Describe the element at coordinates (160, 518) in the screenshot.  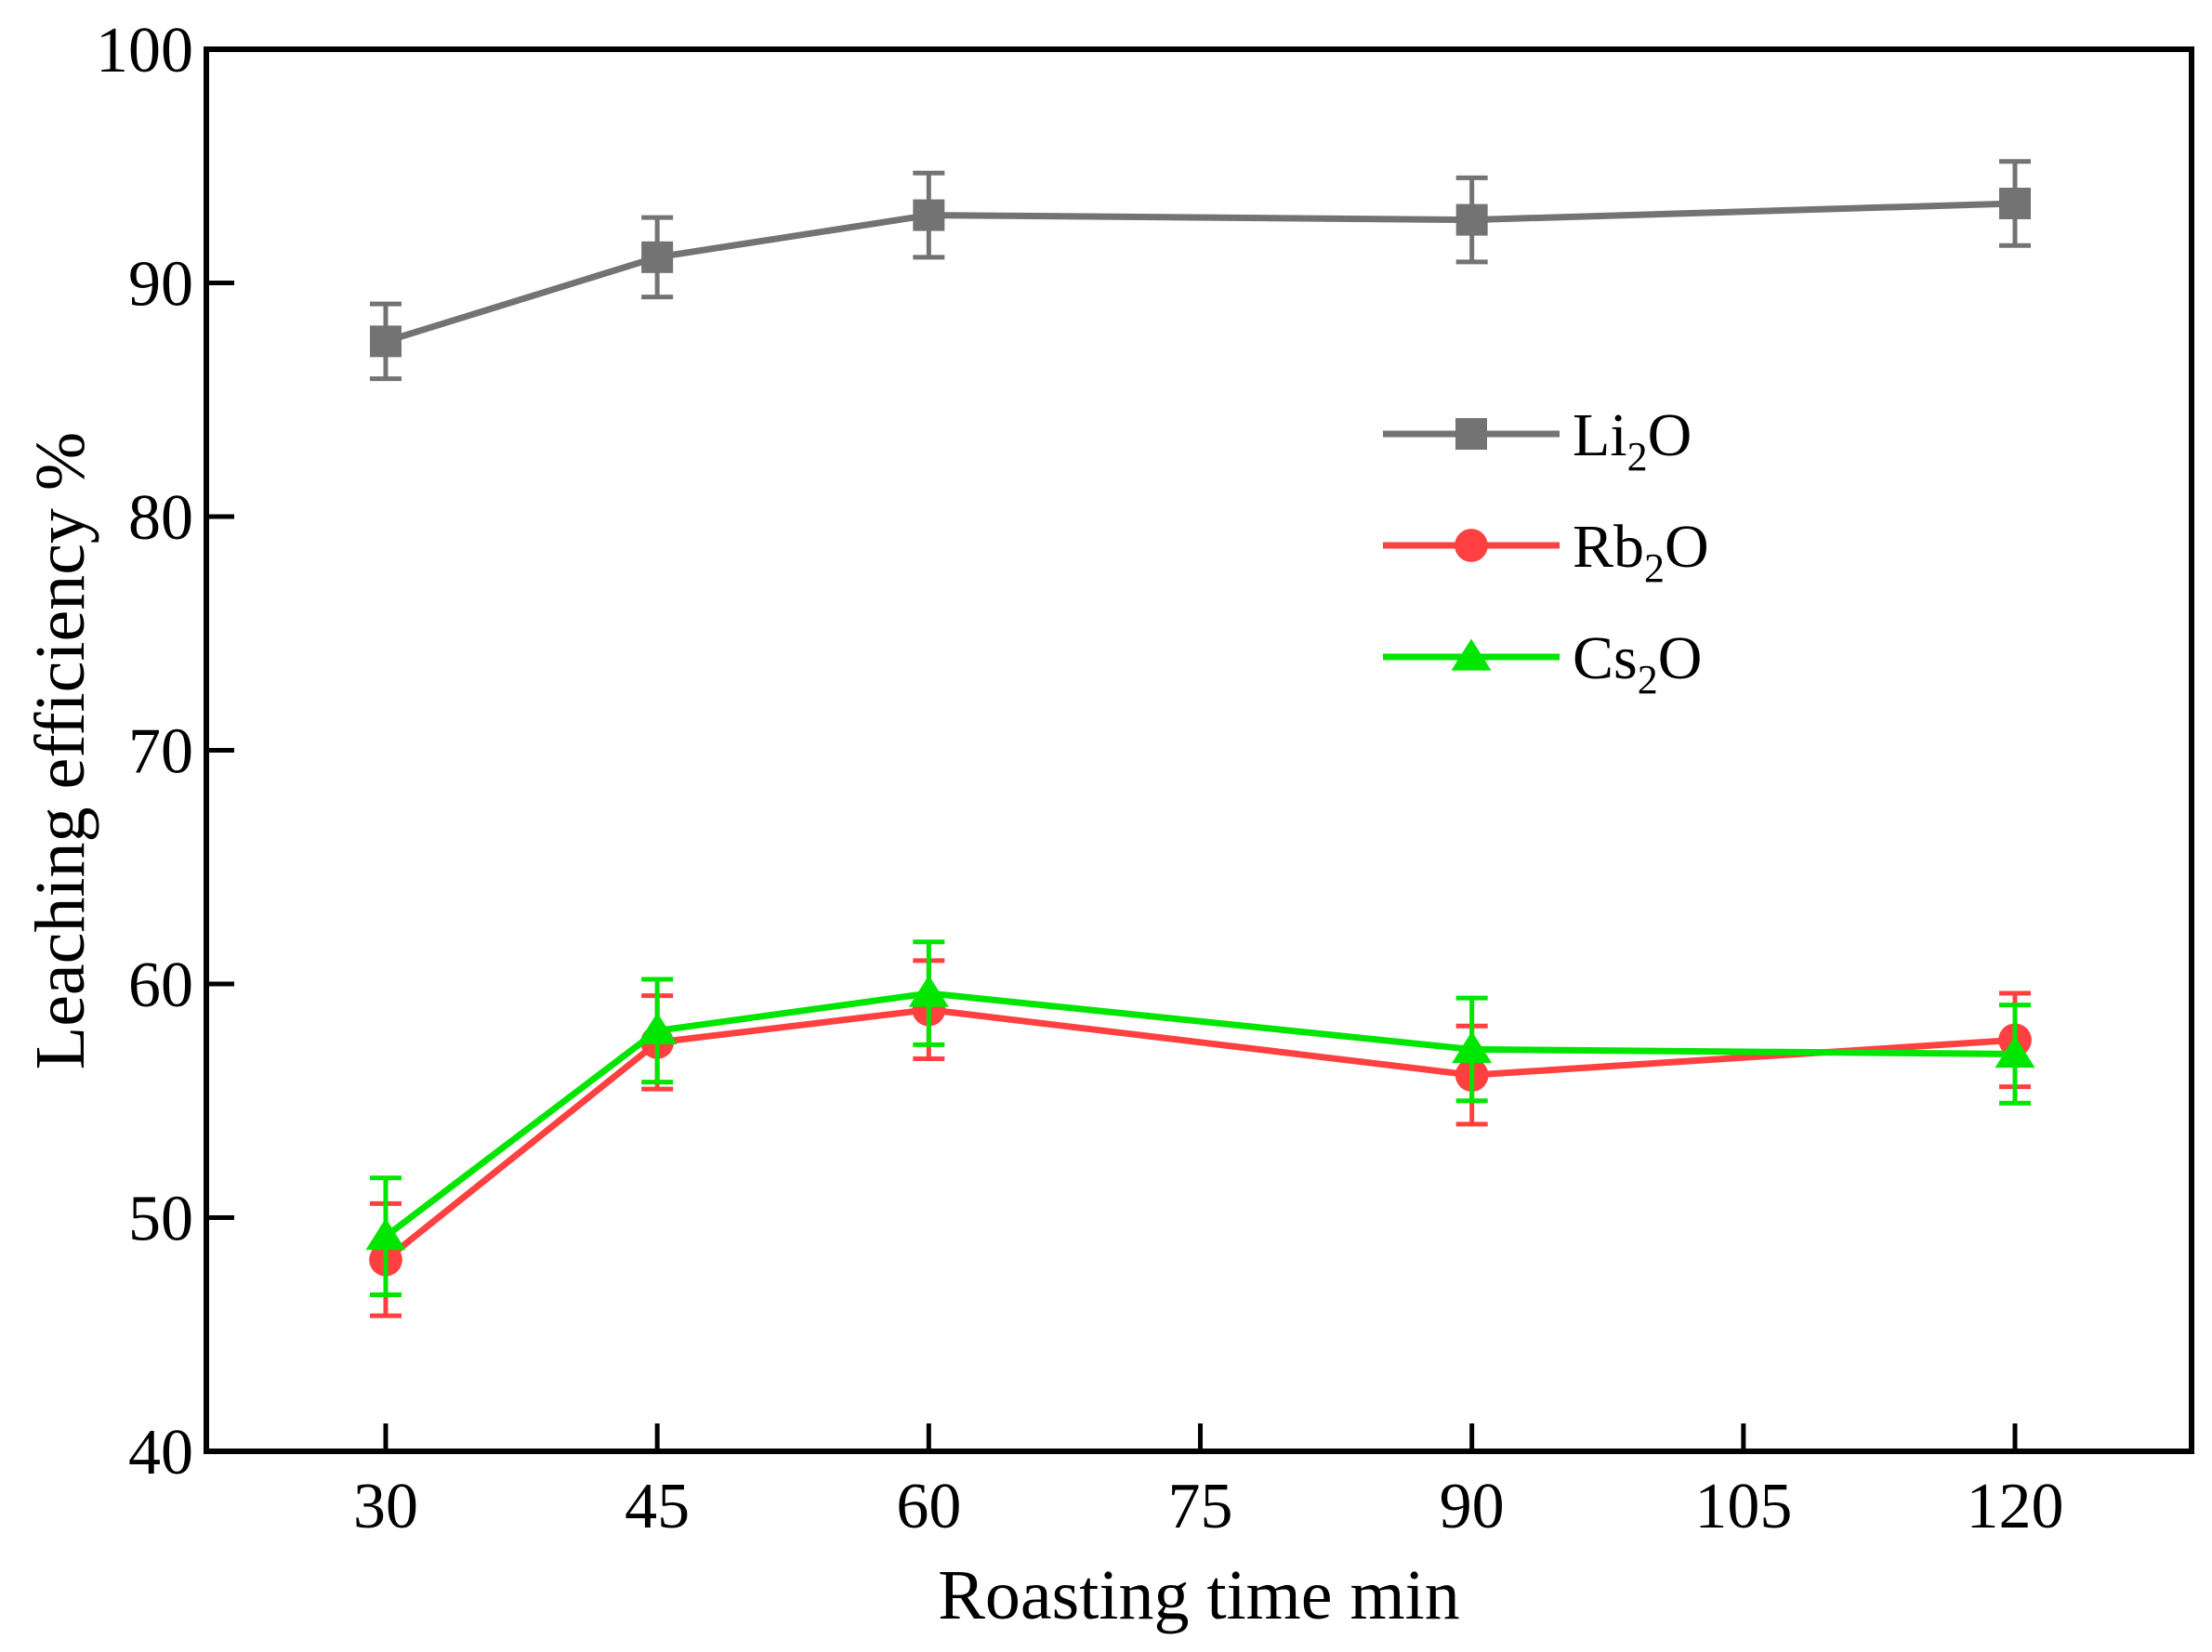
I see `y-tick-label: 80` at that location.